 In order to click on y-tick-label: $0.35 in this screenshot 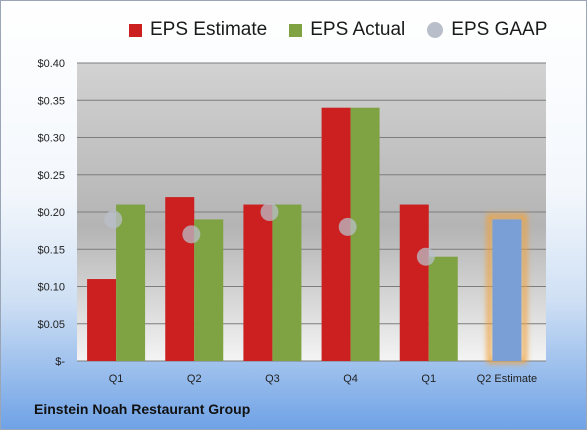, I will do `click(51, 101)`.